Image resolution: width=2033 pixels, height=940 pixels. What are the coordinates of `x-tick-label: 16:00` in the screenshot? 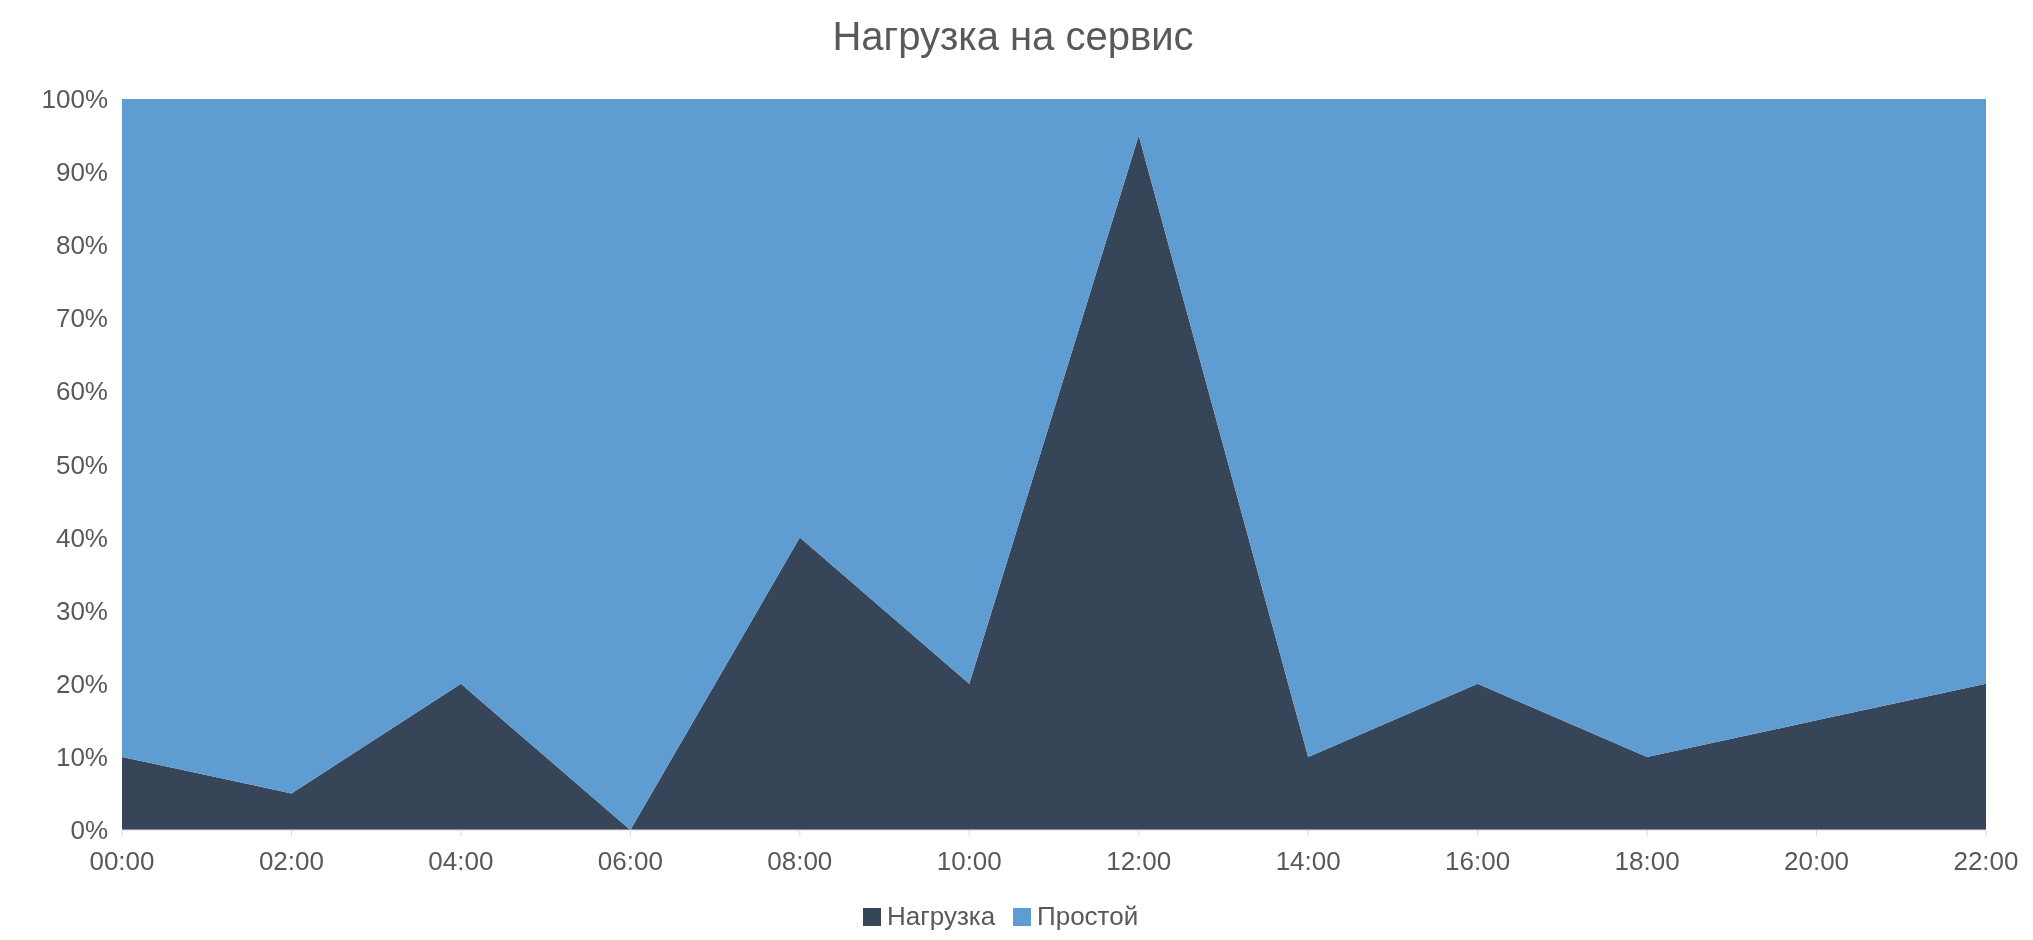 It's located at (1478, 861).